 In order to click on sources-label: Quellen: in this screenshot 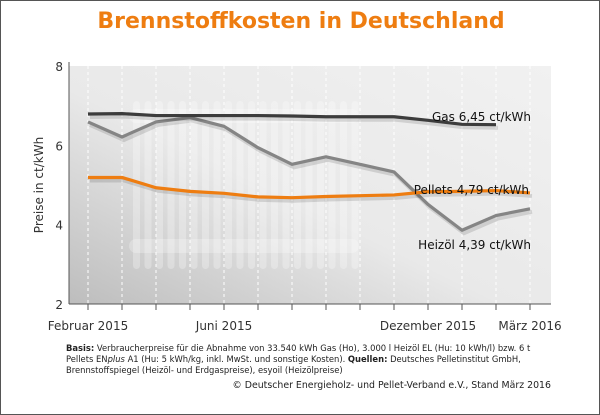, I will do `click(367, 359)`.